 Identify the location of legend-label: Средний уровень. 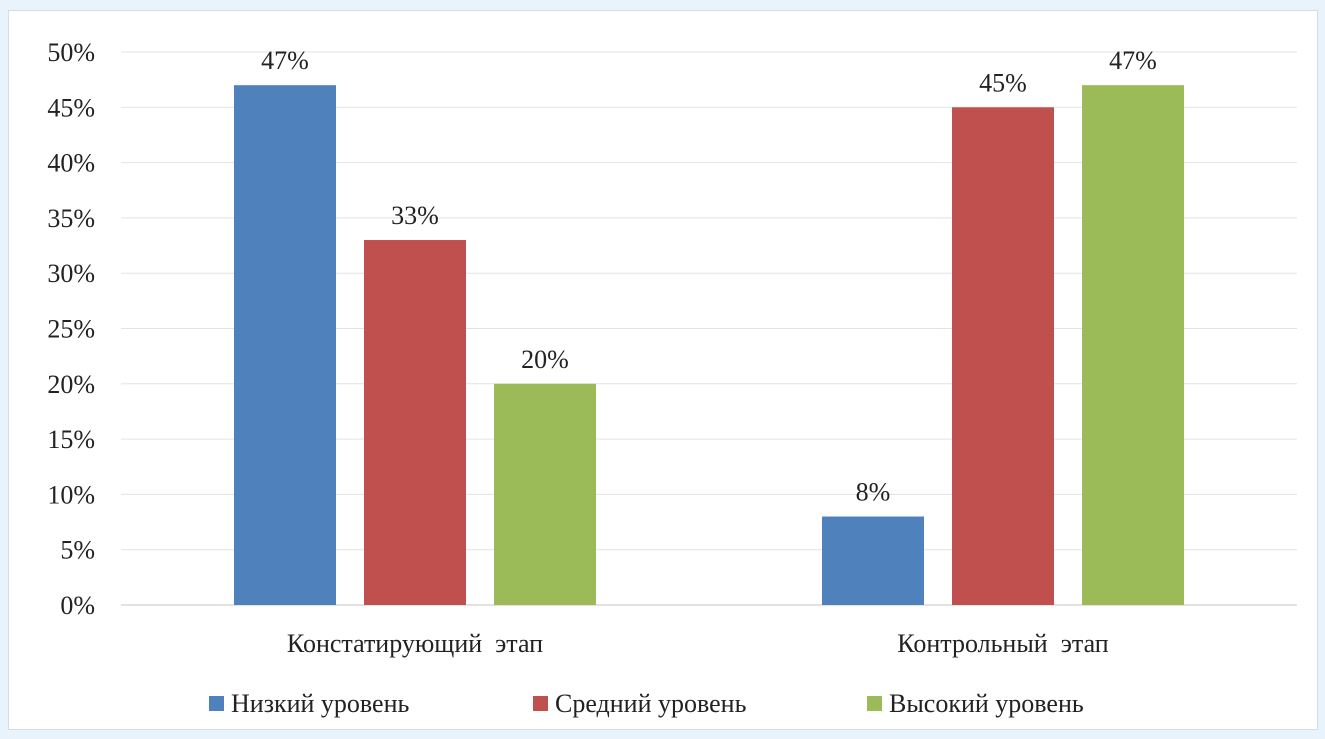
(651, 703).